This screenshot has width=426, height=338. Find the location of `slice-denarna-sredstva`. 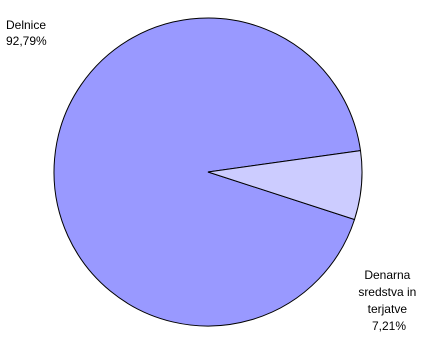

slice-denarna-sredstva is located at coordinates (285, 185).